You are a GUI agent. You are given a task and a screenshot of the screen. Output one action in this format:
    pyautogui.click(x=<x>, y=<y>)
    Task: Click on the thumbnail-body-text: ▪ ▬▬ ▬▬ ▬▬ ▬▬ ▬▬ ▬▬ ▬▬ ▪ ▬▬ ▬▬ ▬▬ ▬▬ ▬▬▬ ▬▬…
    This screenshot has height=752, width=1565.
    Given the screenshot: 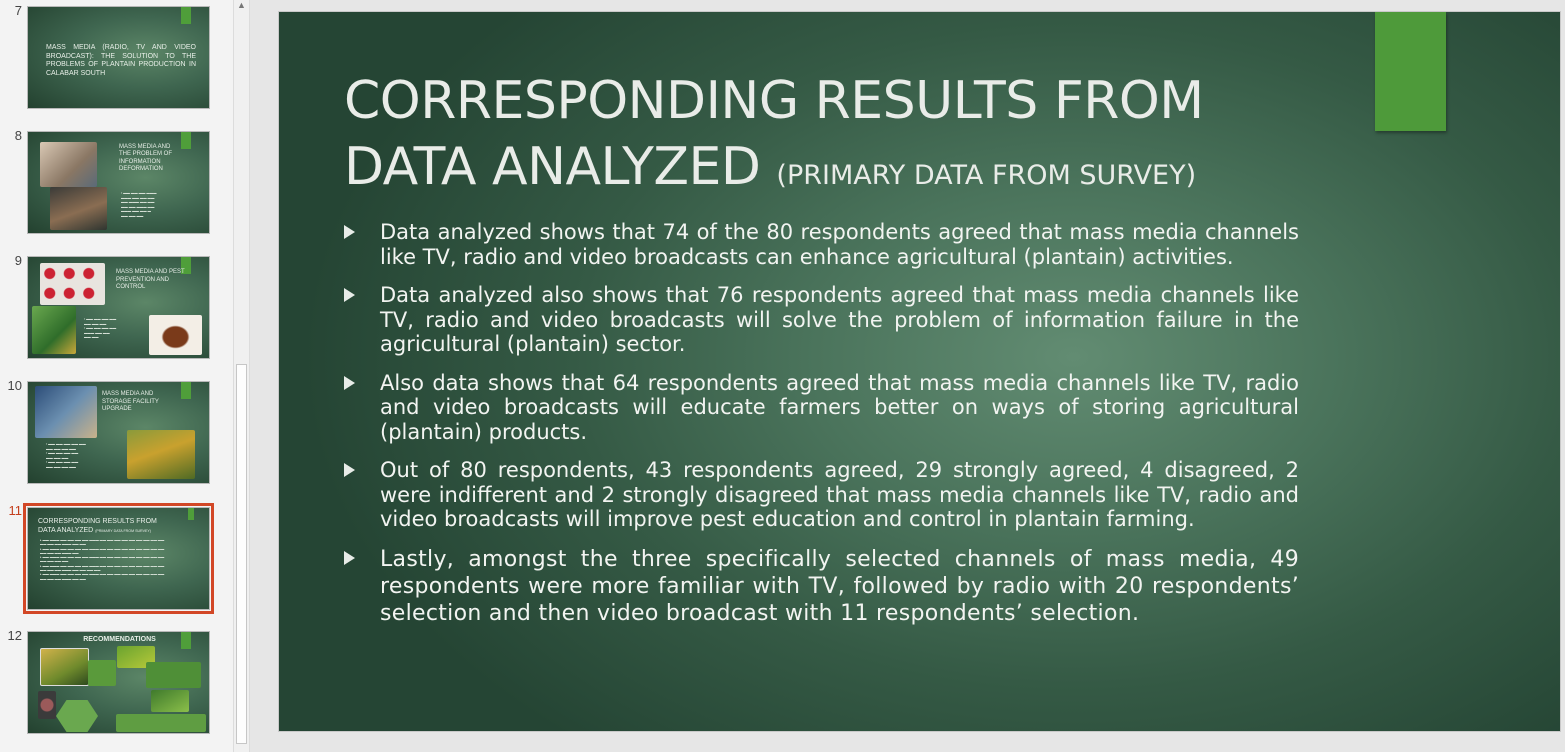 What is the action you would take?
    pyautogui.click(x=100, y=328)
    